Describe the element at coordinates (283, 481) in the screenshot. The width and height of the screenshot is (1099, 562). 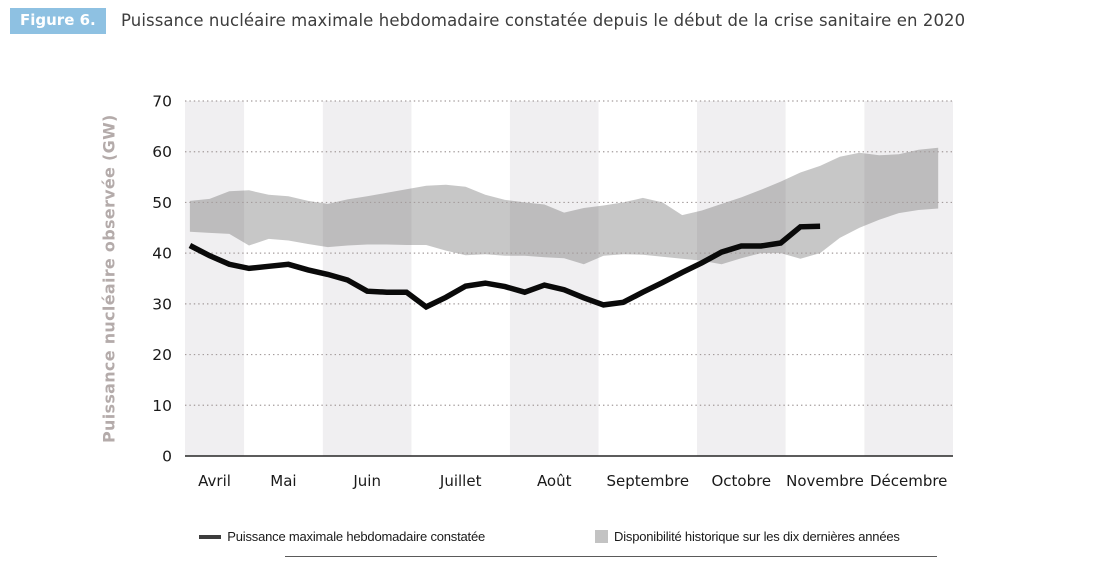
I see `x-month-label: Mai` at that location.